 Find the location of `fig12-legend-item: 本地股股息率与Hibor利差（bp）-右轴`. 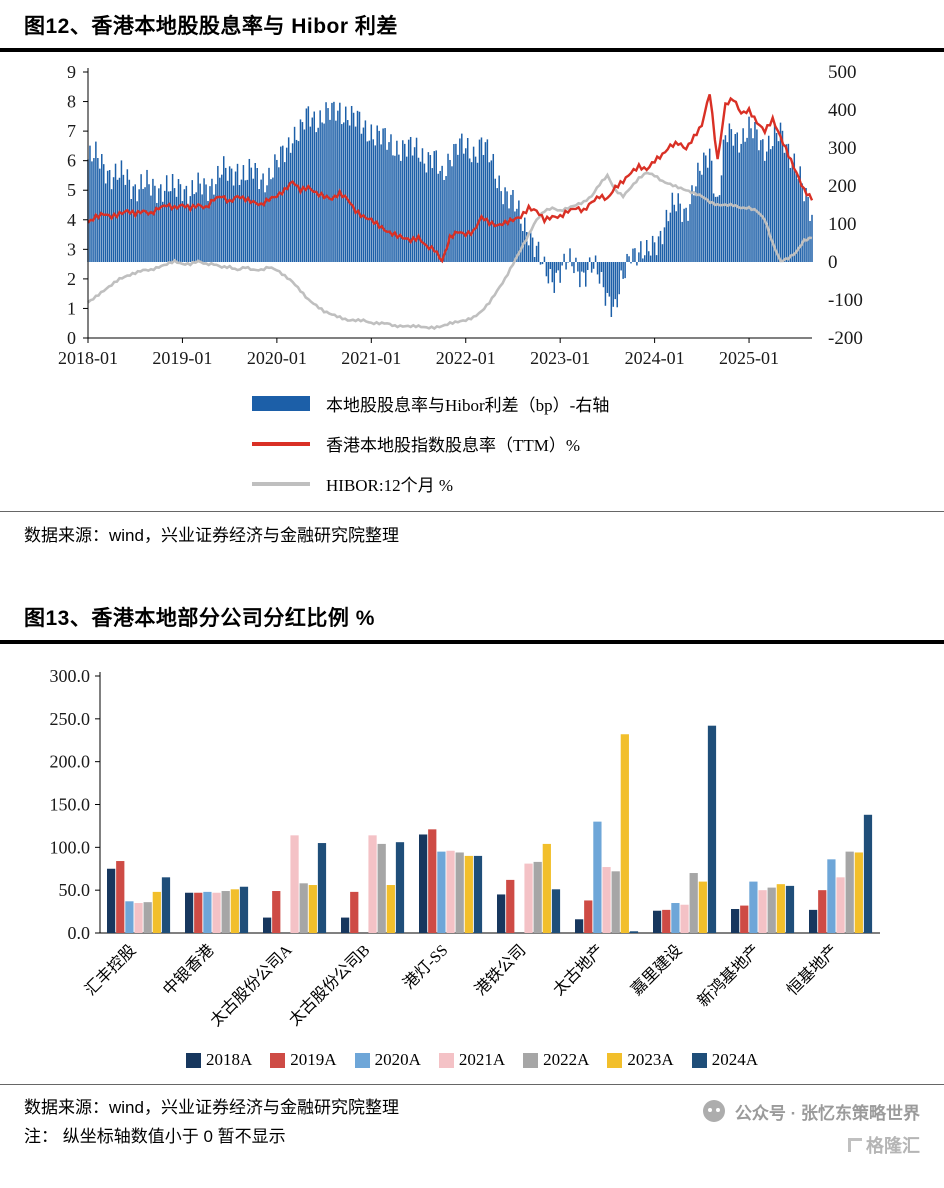

fig12-legend-item: 本地股股息率与Hibor利差（bp）-右轴 is located at coordinates (598, 403).